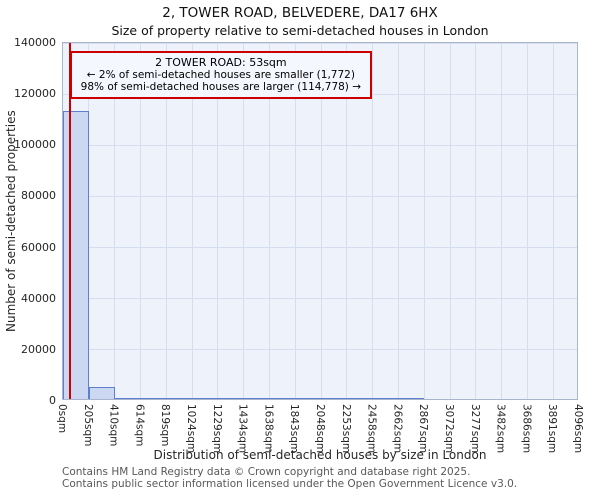  Describe the element at coordinates (38, 349) in the screenshot. I see `y-tick-label: 20000` at that location.